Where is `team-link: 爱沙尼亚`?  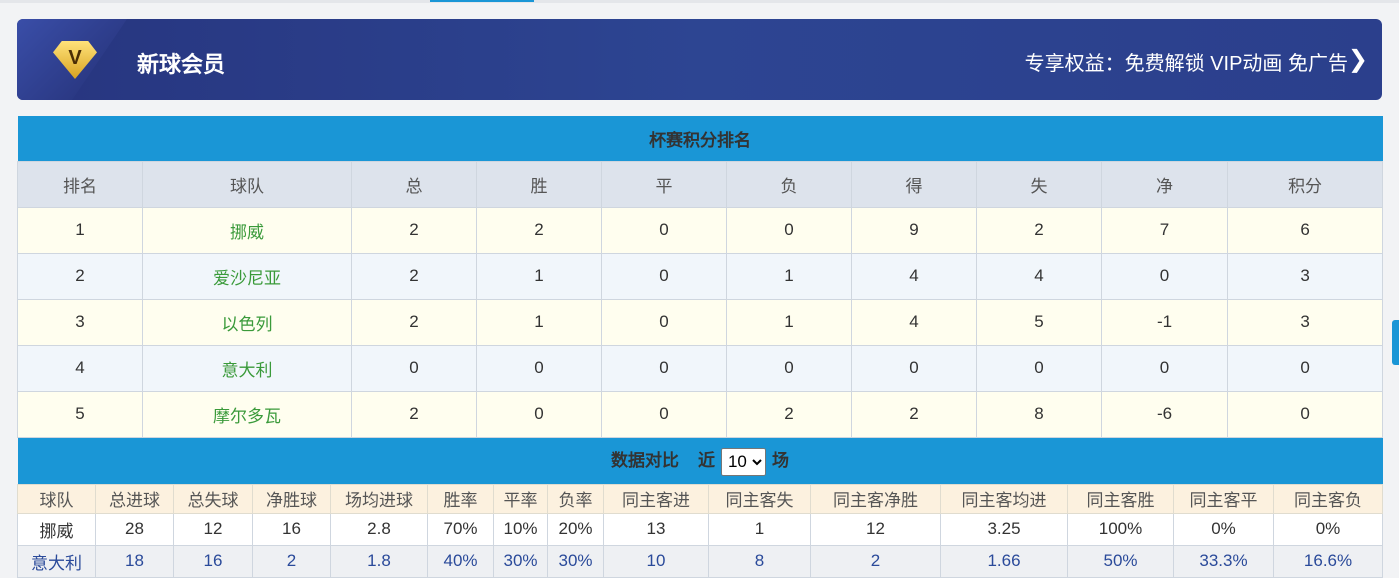
team-link: 爱沙尼亚 is located at coordinates (247, 276).